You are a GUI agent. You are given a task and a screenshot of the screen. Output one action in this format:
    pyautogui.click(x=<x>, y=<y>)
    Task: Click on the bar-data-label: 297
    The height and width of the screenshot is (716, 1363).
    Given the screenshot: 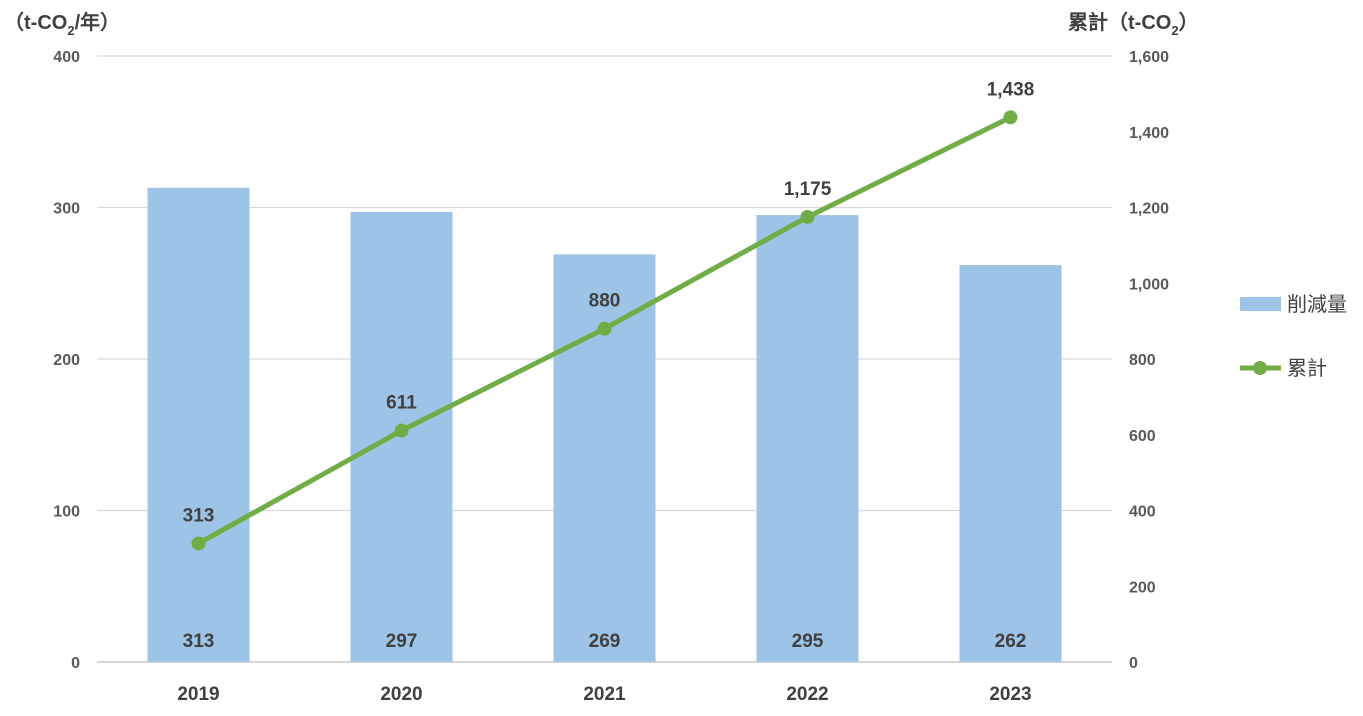 What is the action you would take?
    pyautogui.click(x=402, y=641)
    